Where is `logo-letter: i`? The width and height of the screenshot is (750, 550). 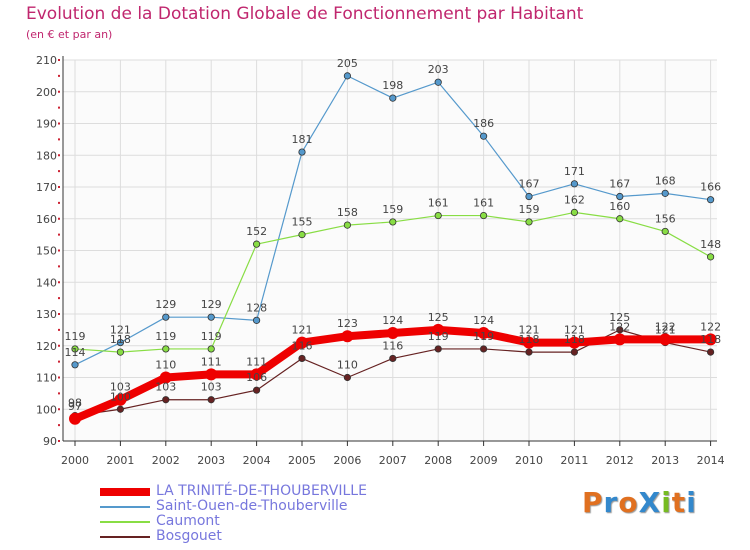 logo-letter: i is located at coordinates (691, 502).